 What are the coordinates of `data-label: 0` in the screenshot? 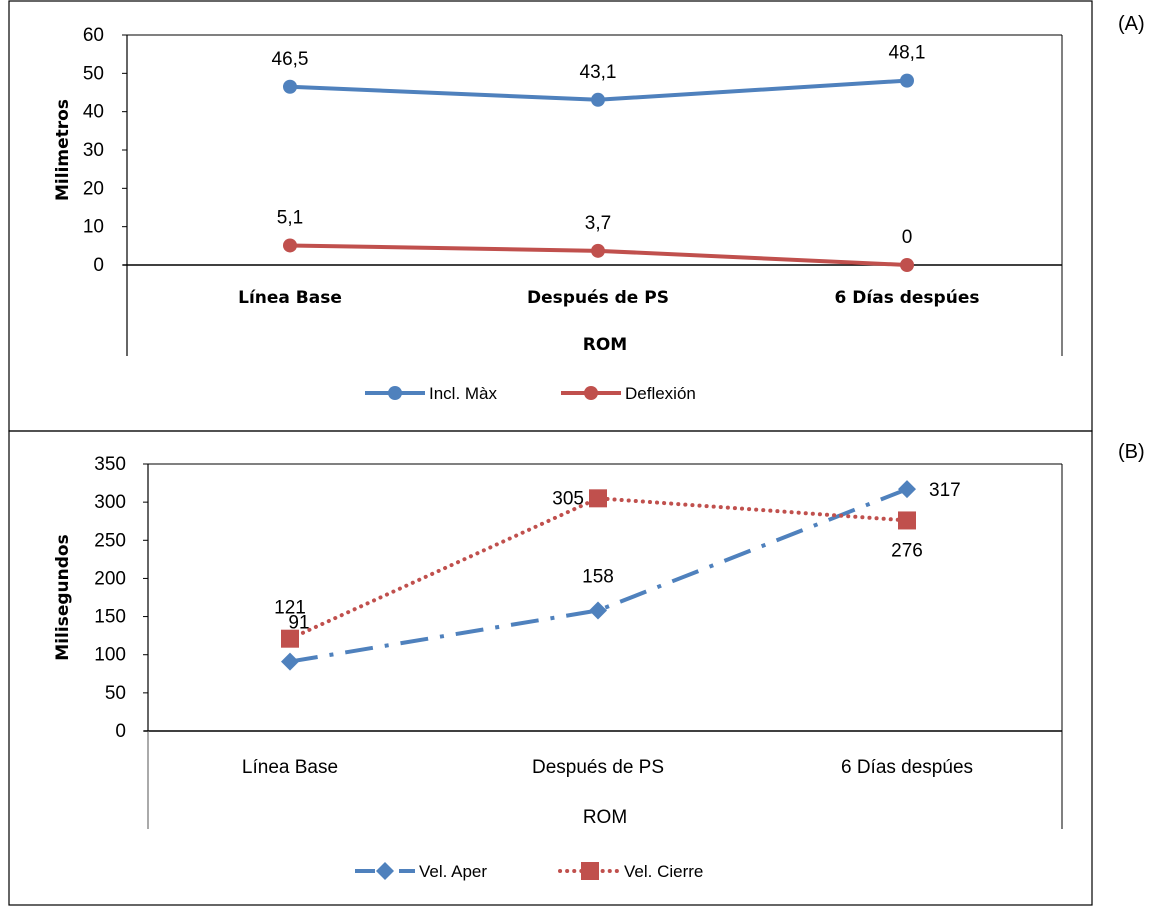 It's located at (907, 237).